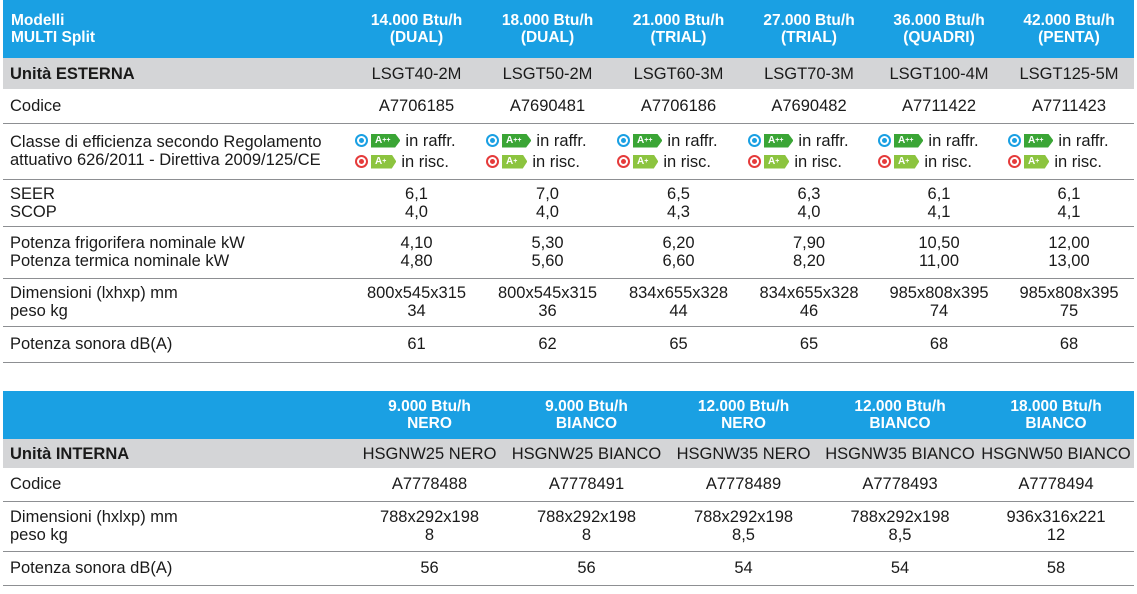 The width and height of the screenshot is (1137, 594). Describe the element at coordinates (586, 568) in the screenshot. I see `indoor-sonora: 56` at that location.